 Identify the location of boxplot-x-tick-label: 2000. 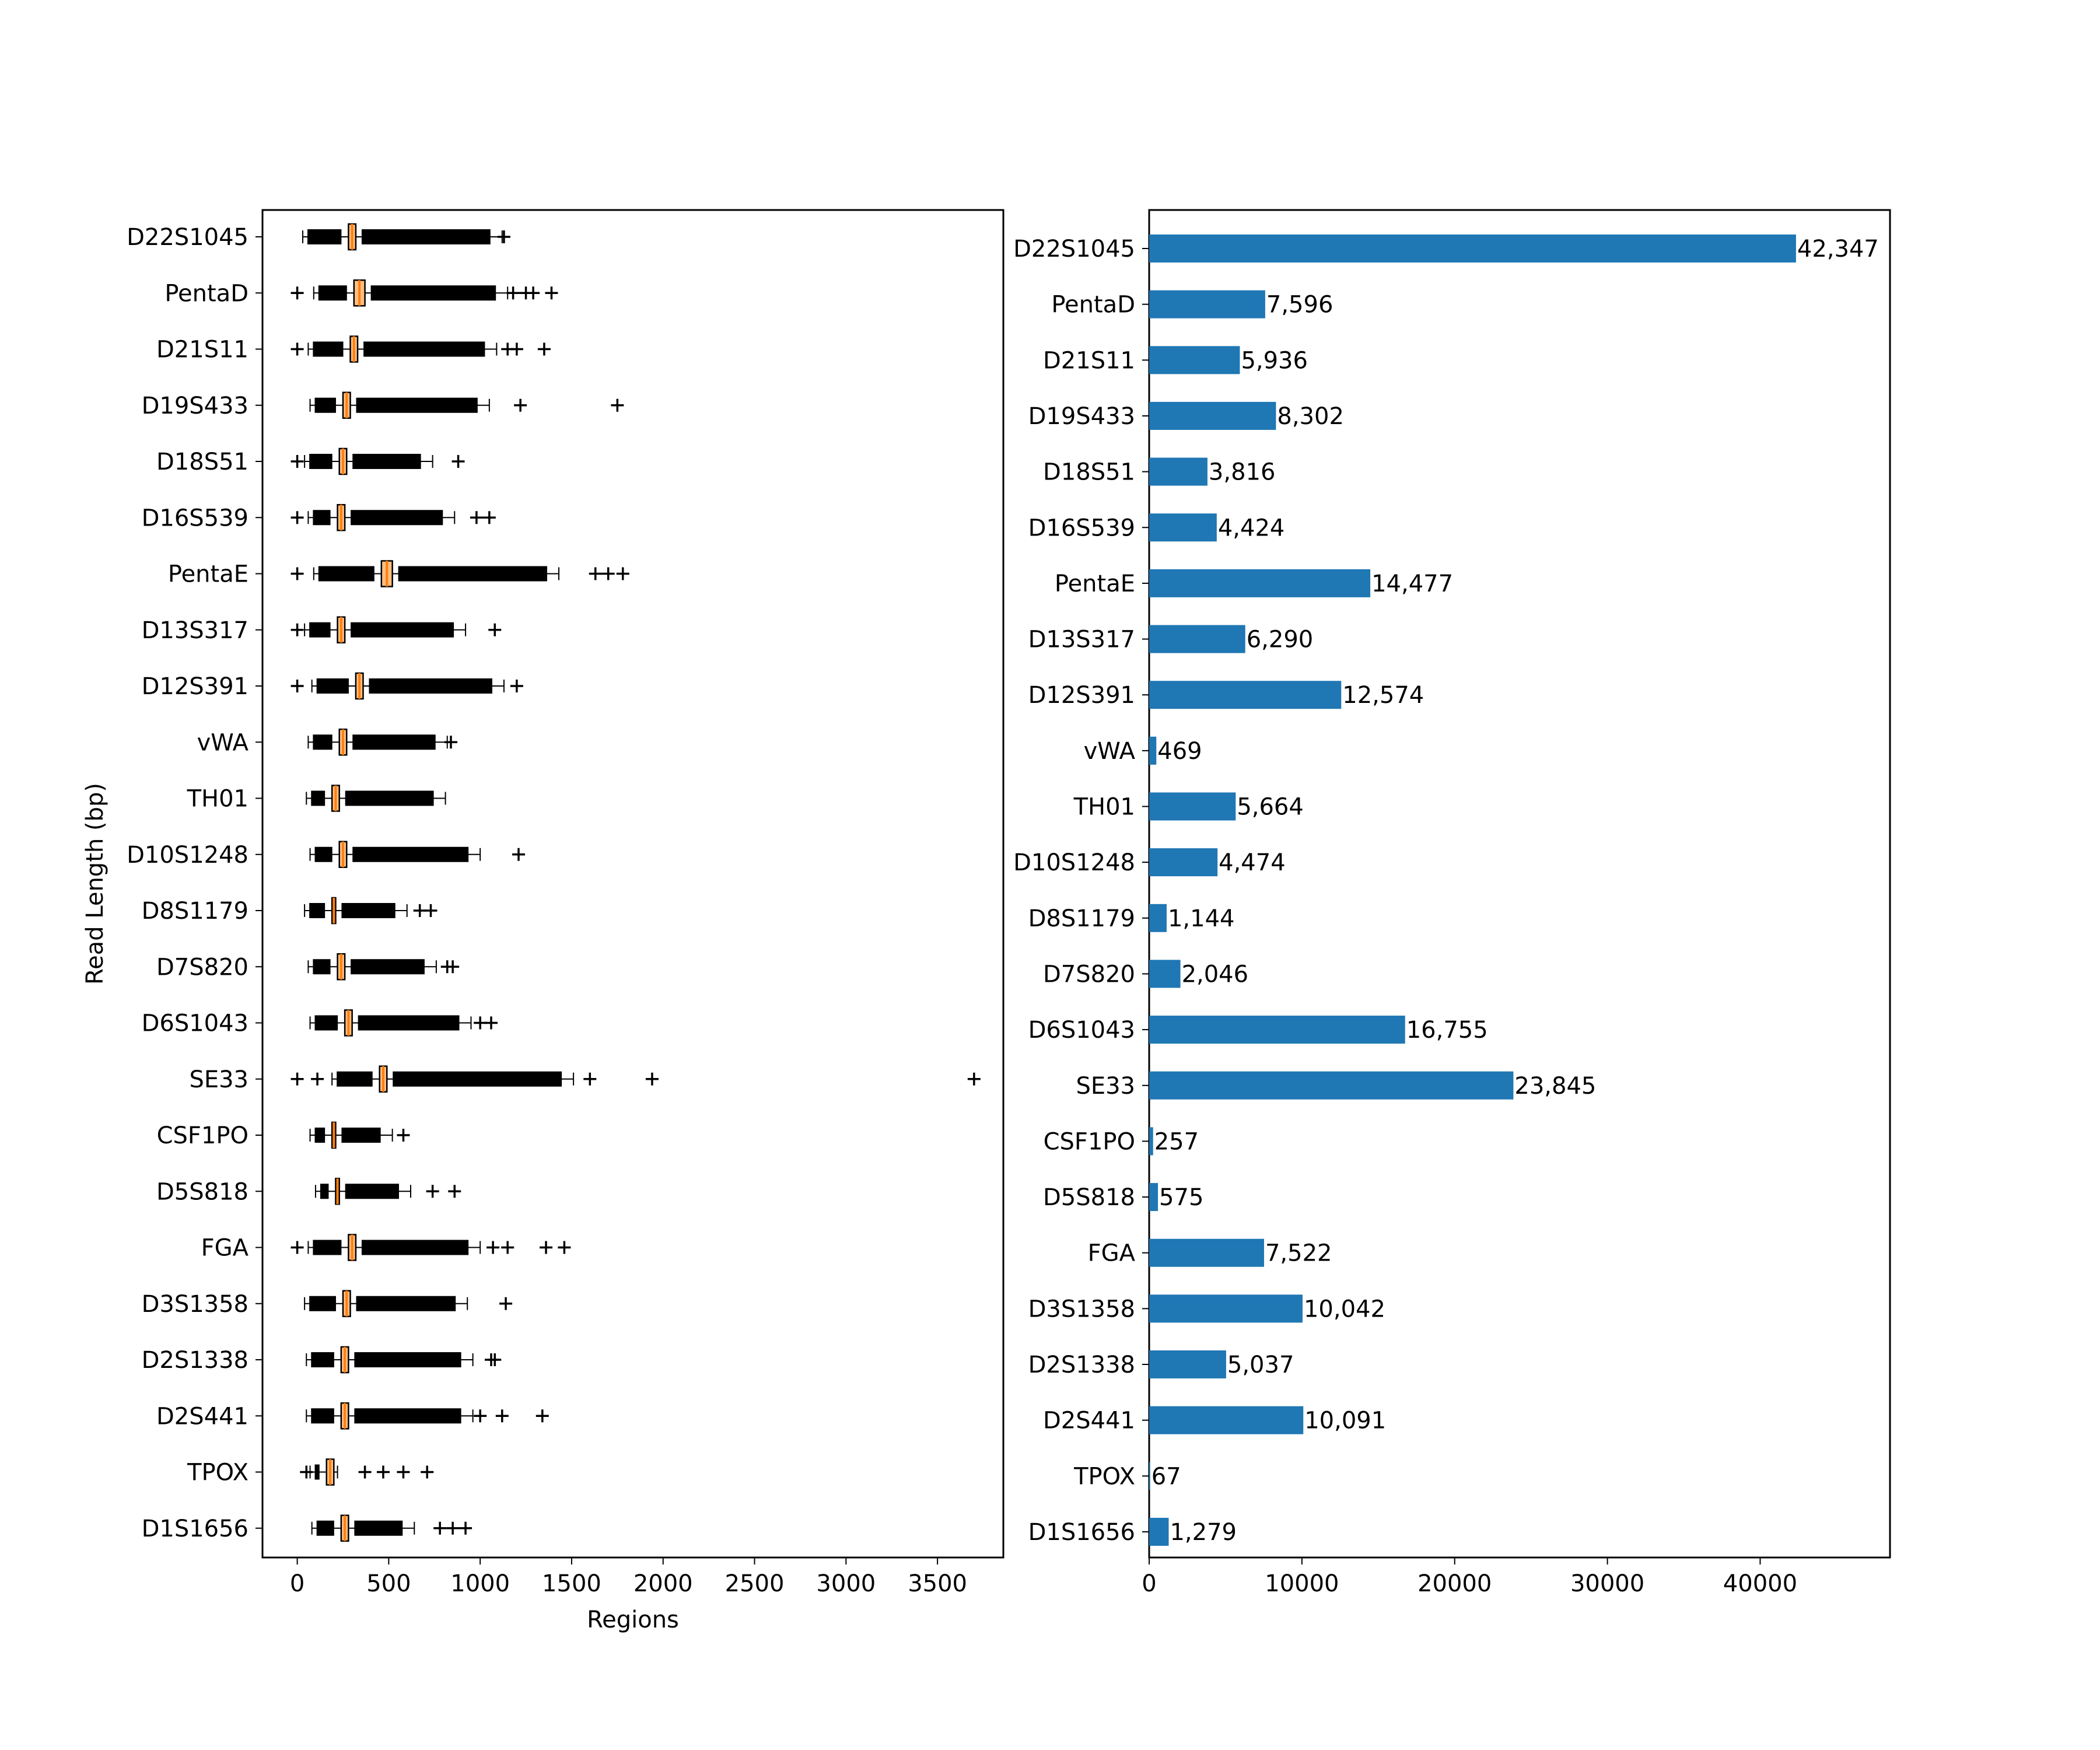
(663, 1583).